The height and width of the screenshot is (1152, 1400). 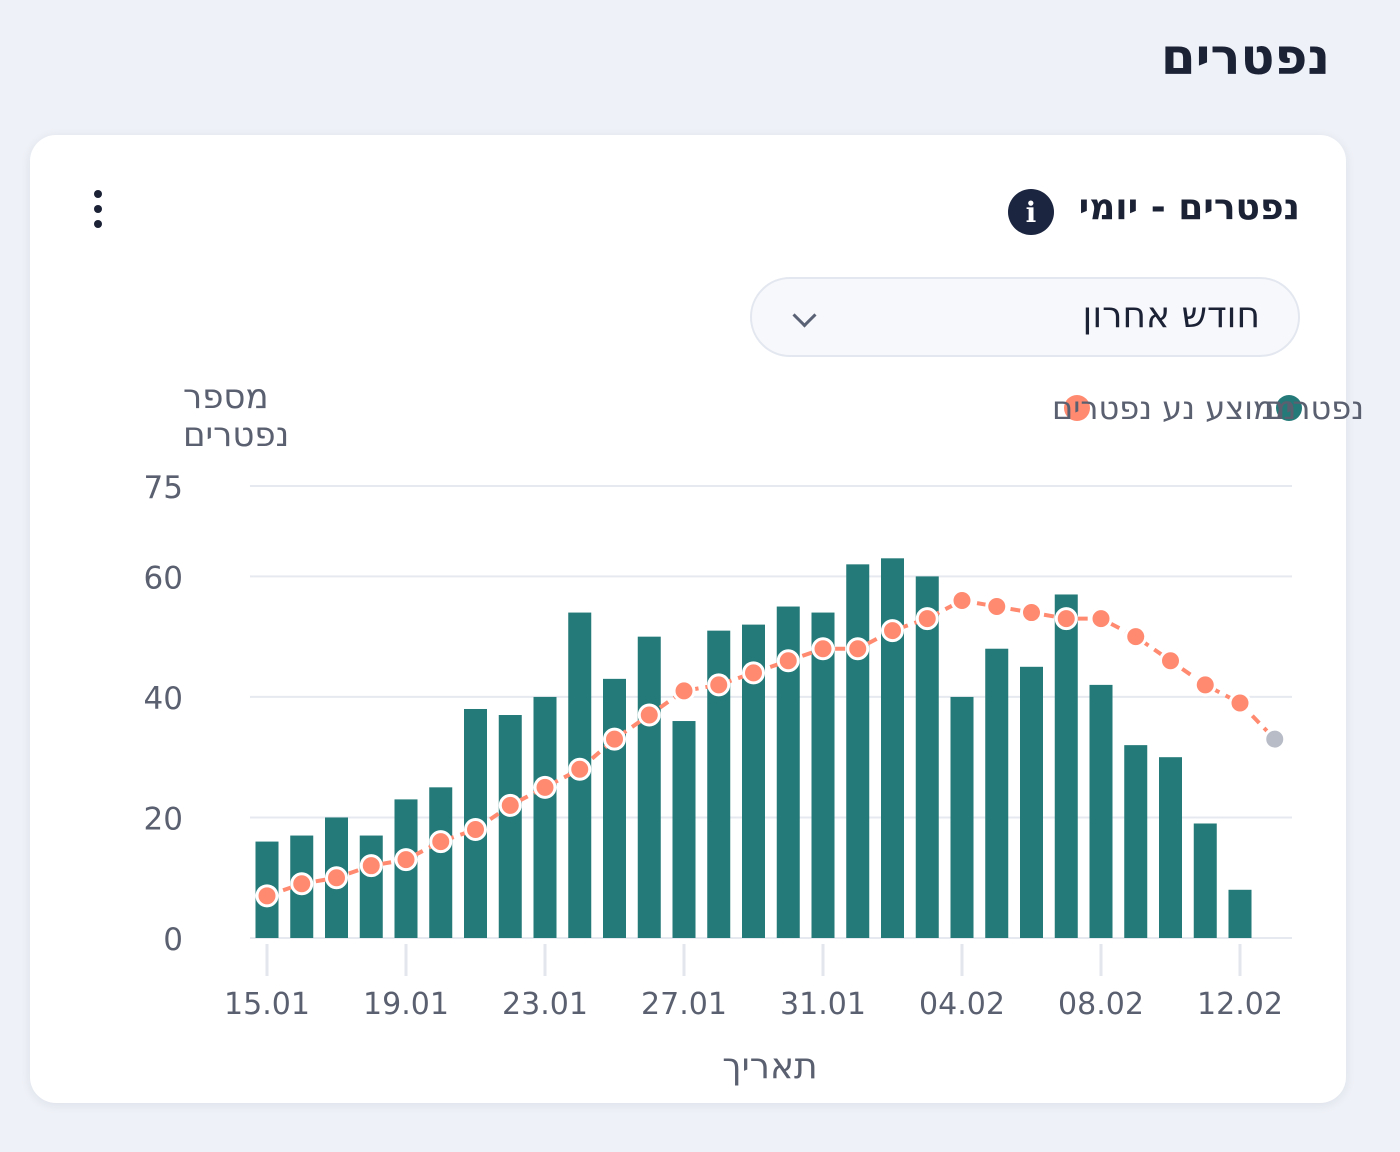 What do you see at coordinates (1101, 1004) in the screenshot?
I see `x-tick-label: 08.02` at bounding box center [1101, 1004].